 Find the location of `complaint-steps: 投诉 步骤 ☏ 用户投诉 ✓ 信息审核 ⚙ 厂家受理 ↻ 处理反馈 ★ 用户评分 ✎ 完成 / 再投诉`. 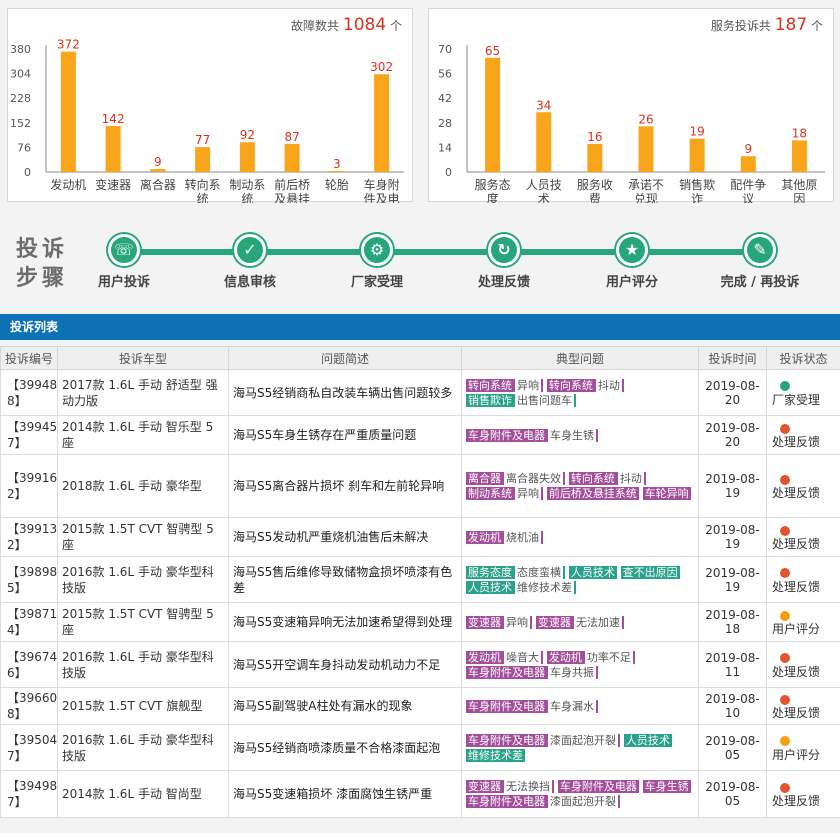

complaint-steps: 投诉 步骤 ☏ 用户投诉 ✓ 信息审核 ⚙ 厂家受理 ↻ 处理反馈 ★ 用户评分 ✎ 完成 / 再投诉 is located at coordinates (420, 260).